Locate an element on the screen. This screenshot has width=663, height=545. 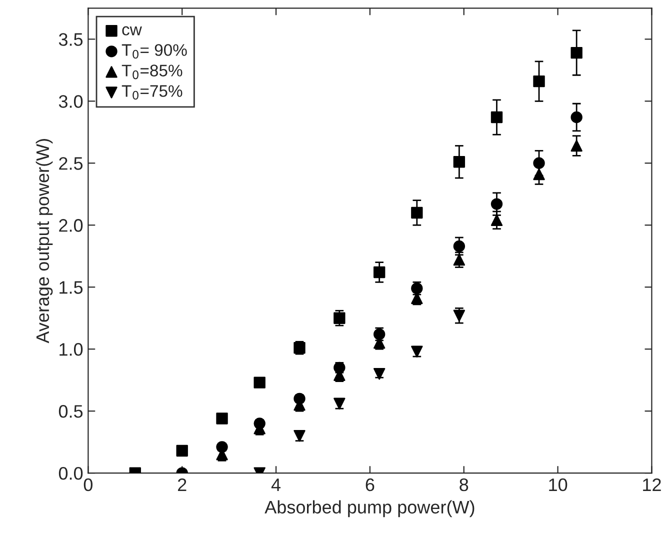
x-tick-label: 8 is located at coordinates (464, 485).